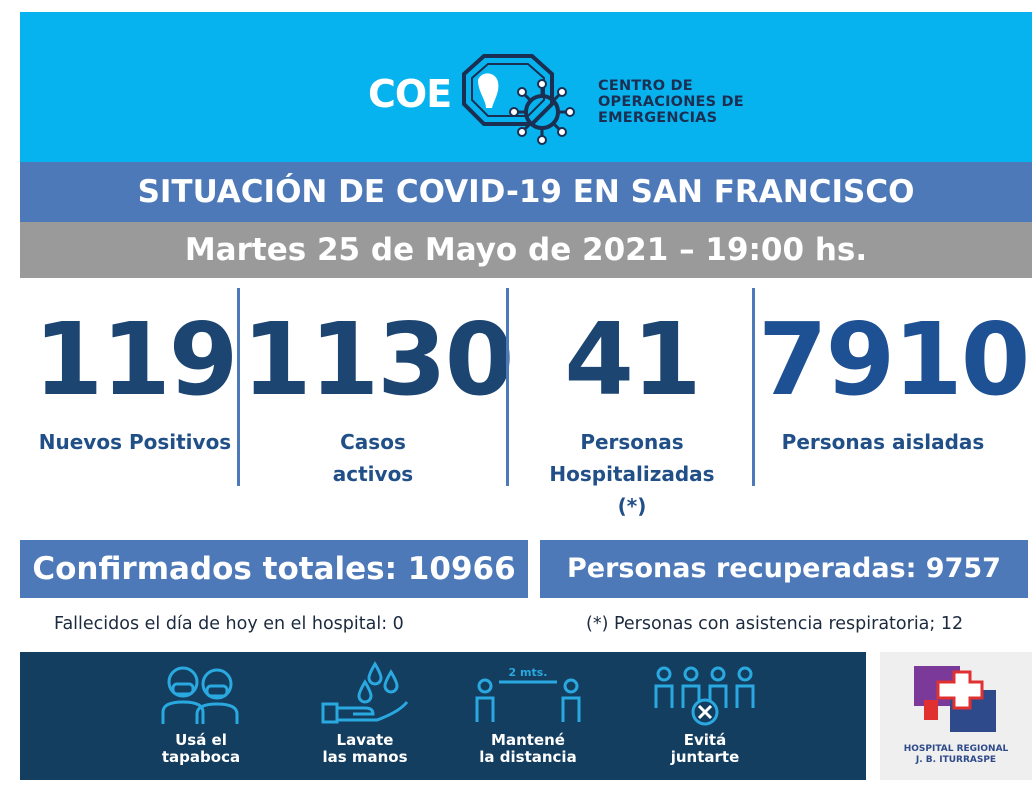 The image size is (1036, 795). I want to click on hospital-name-line: J. B. ITURRASPE, so click(956, 760).